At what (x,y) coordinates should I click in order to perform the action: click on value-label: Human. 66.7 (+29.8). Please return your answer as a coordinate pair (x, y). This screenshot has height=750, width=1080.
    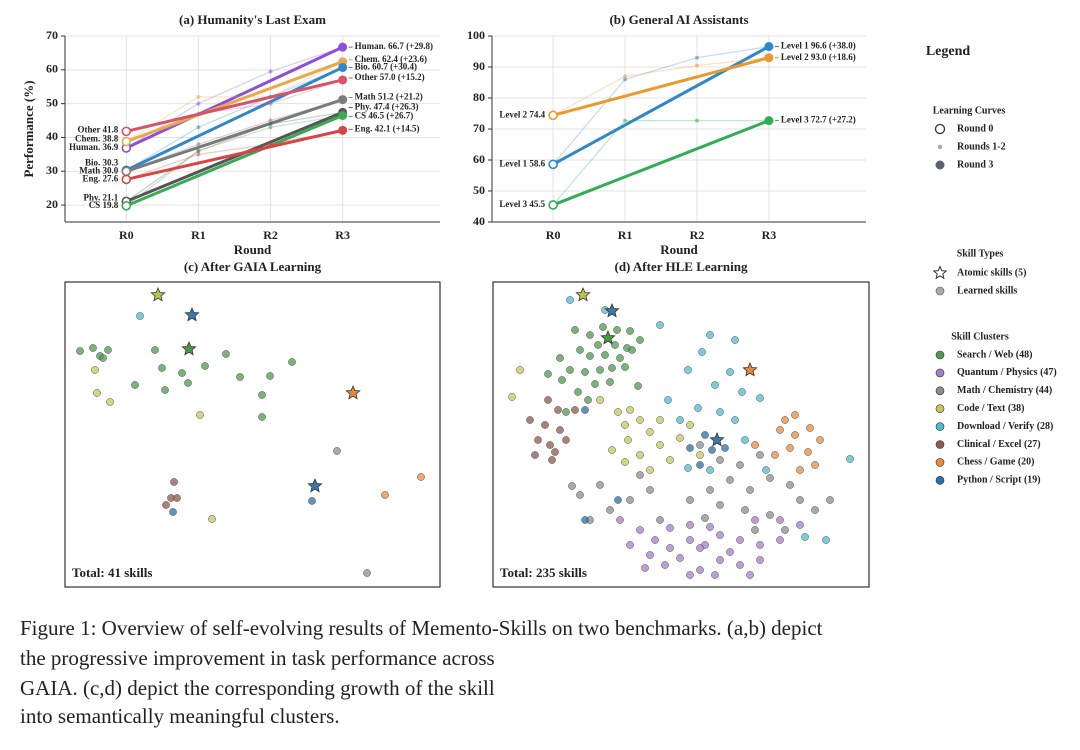
    Looking at the image, I should click on (394, 46).